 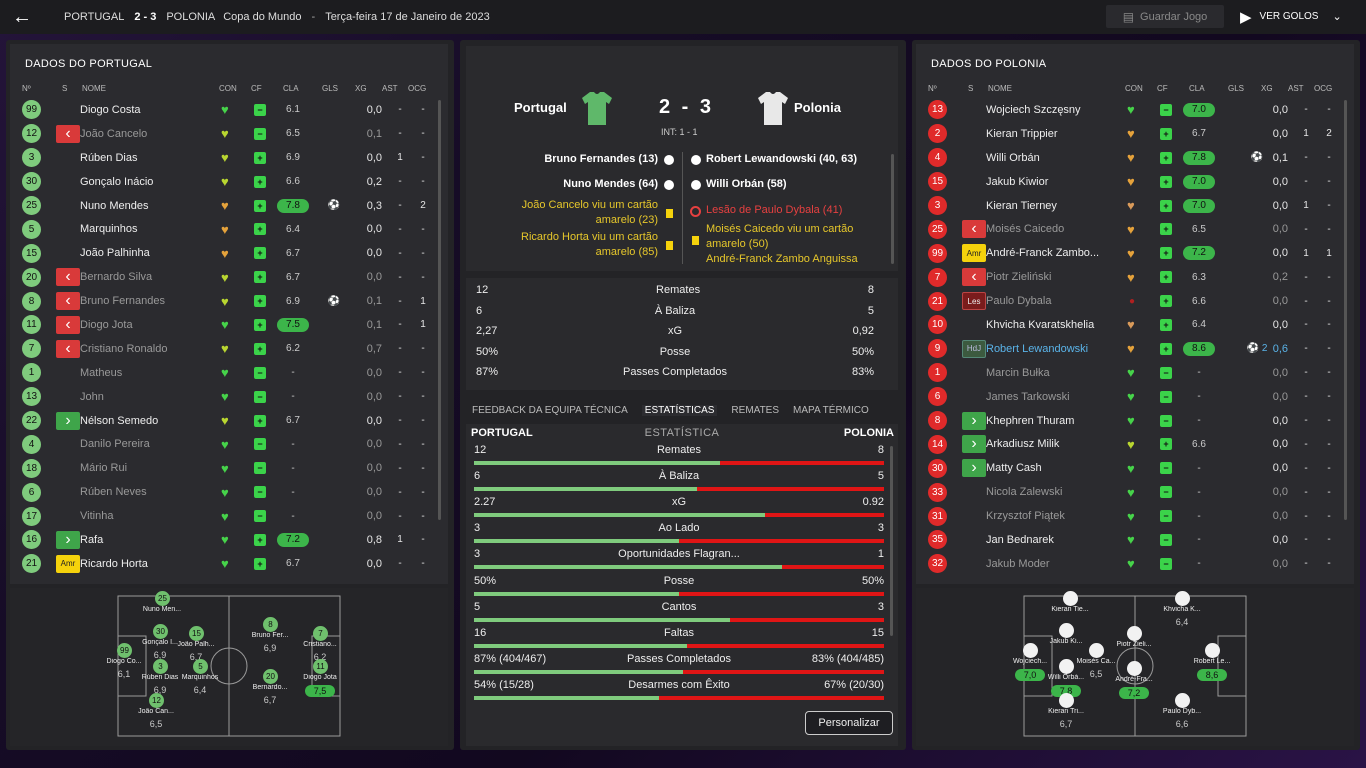 What do you see at coordinates (26, 88) in the screenshot?
I see `col-number: Nº` at bounding box center [26, 88].